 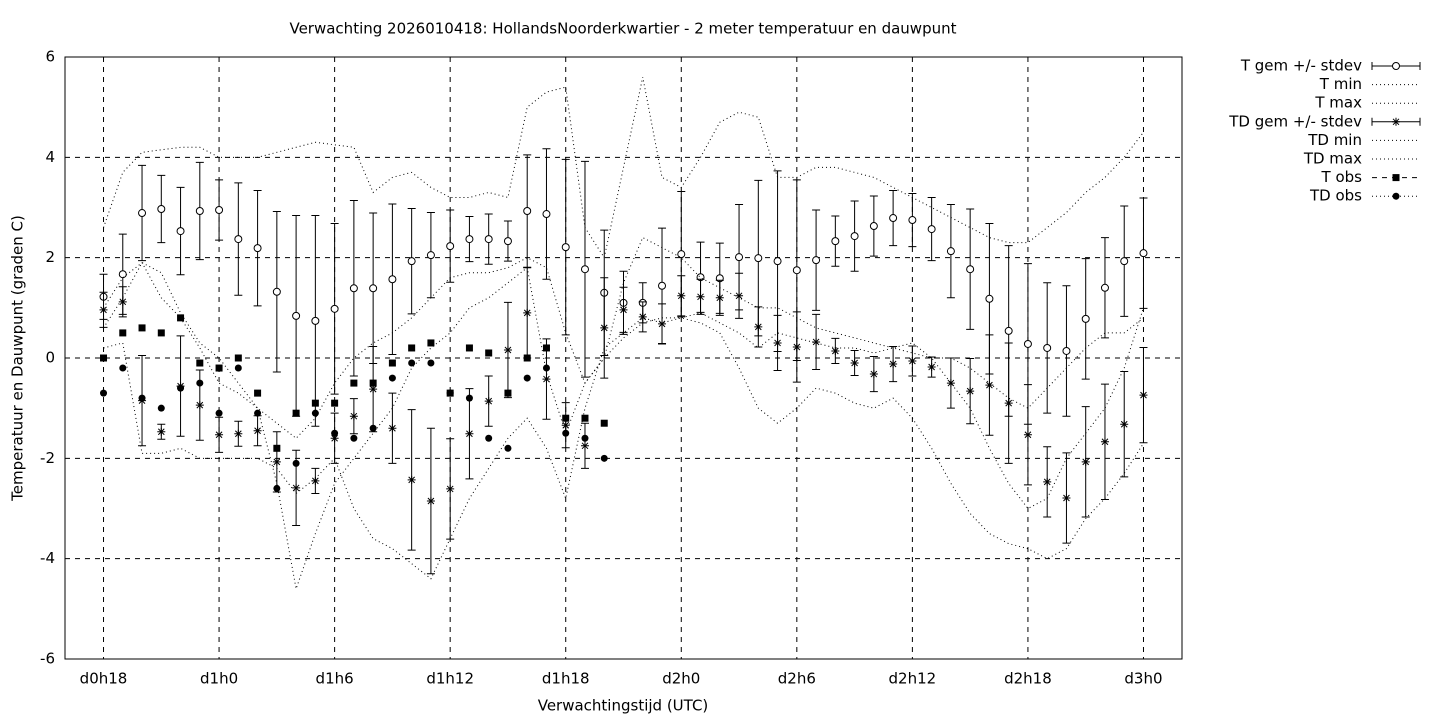 What do you see at coordinates (566, 679) in the screenshot?
I see `x-tick-label: d1h18` at bounding box center [566, 679].